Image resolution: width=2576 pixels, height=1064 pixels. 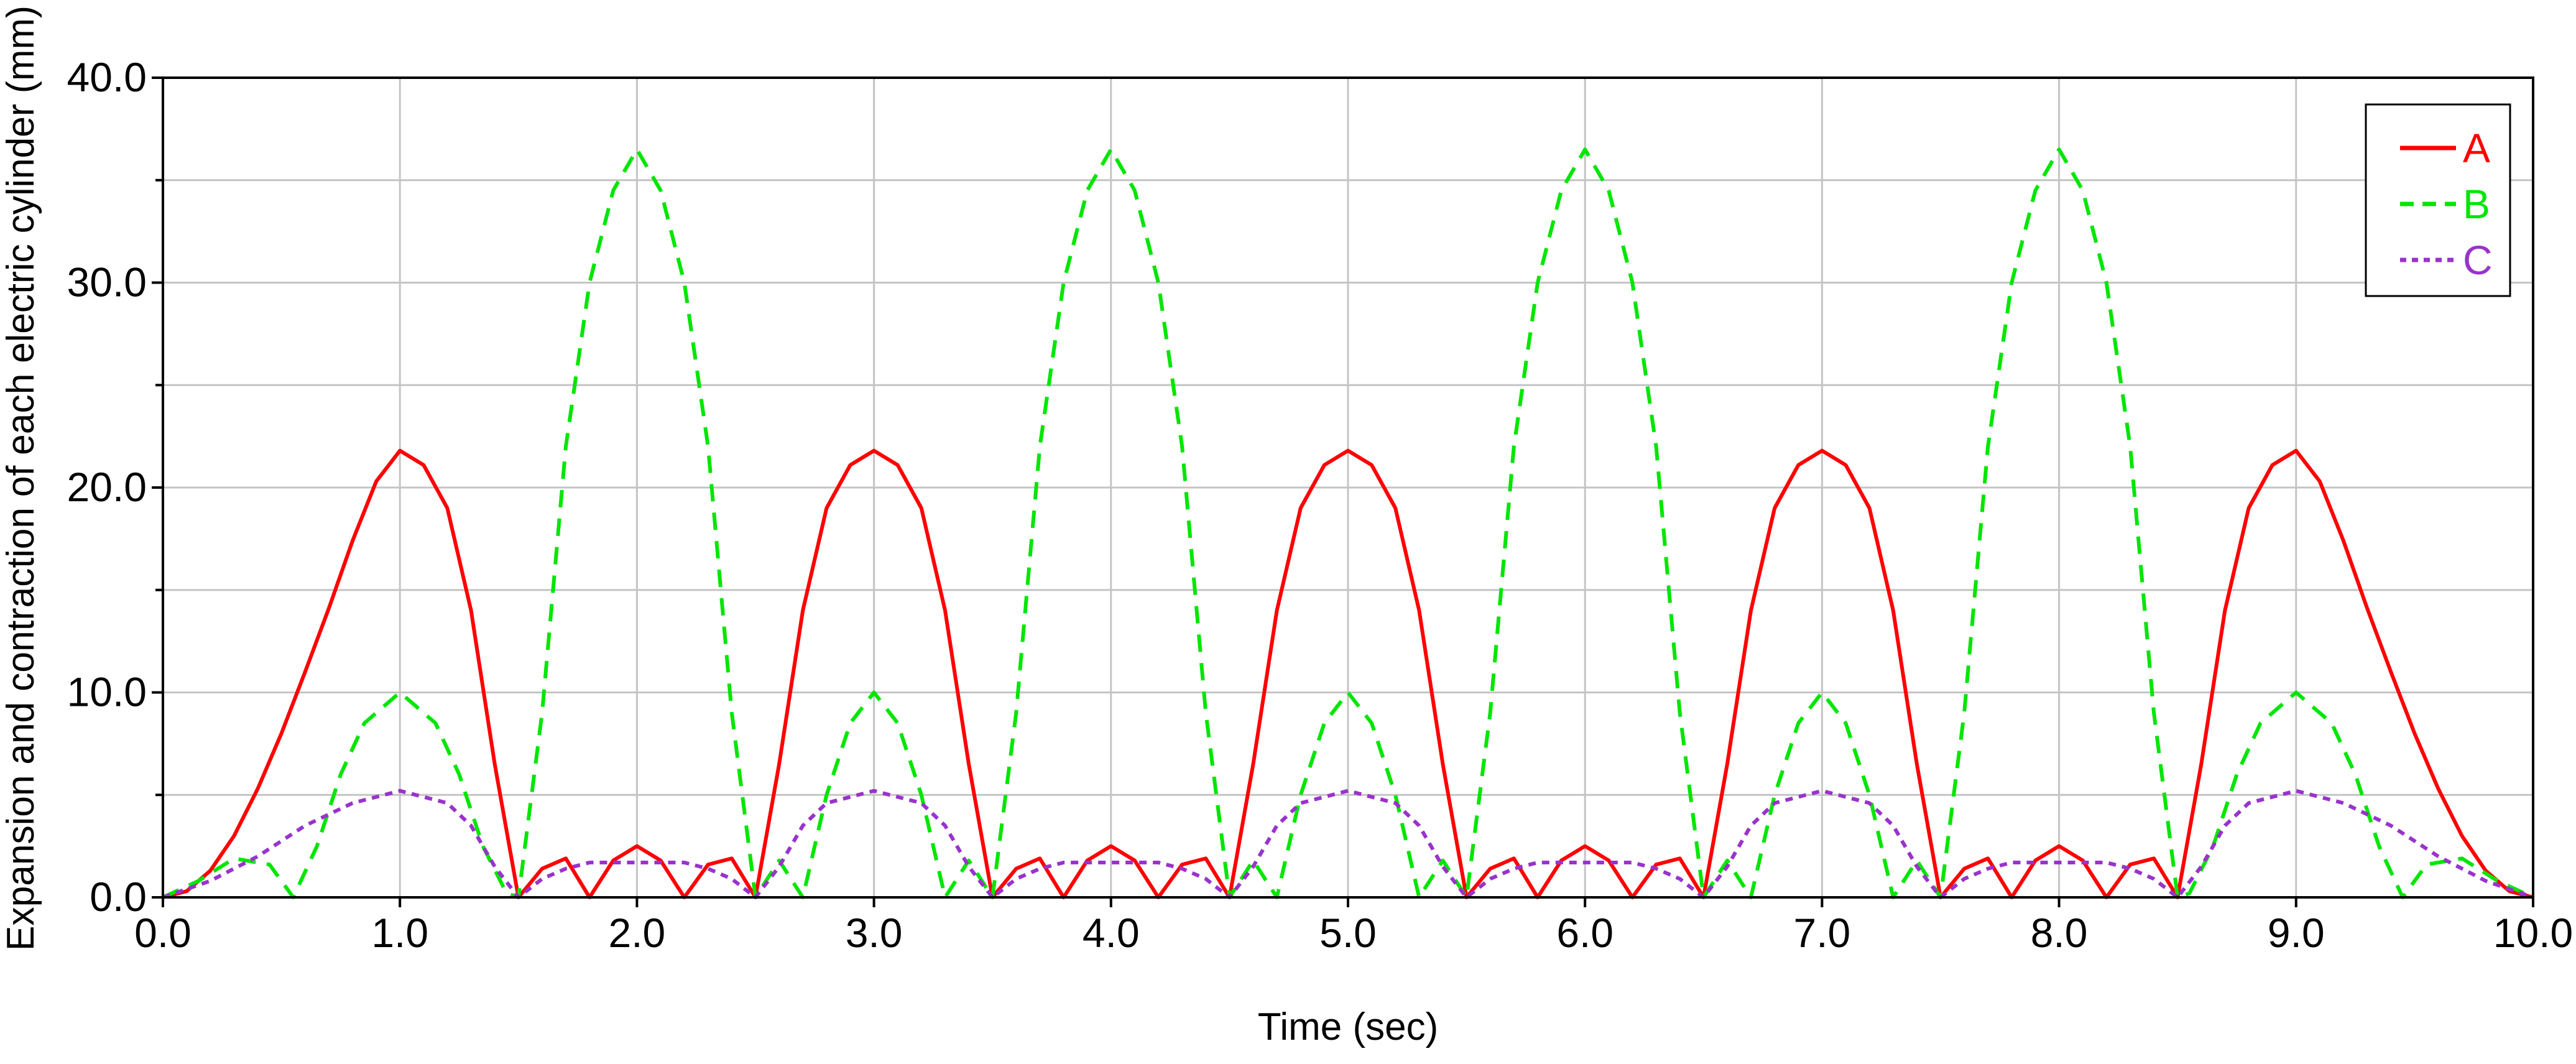 I want to click on x-axis-title: Time (sec), so click(x=1348, y=1027).